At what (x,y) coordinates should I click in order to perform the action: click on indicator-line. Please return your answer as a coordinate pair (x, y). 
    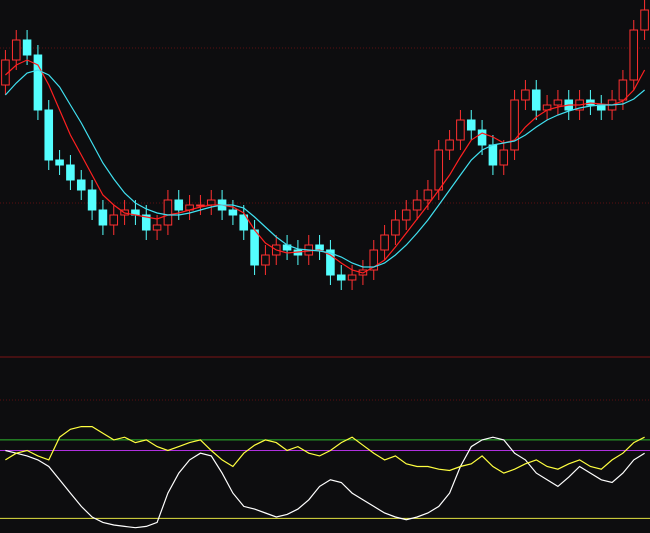
    Looking at the image, I should click on (325, 450).